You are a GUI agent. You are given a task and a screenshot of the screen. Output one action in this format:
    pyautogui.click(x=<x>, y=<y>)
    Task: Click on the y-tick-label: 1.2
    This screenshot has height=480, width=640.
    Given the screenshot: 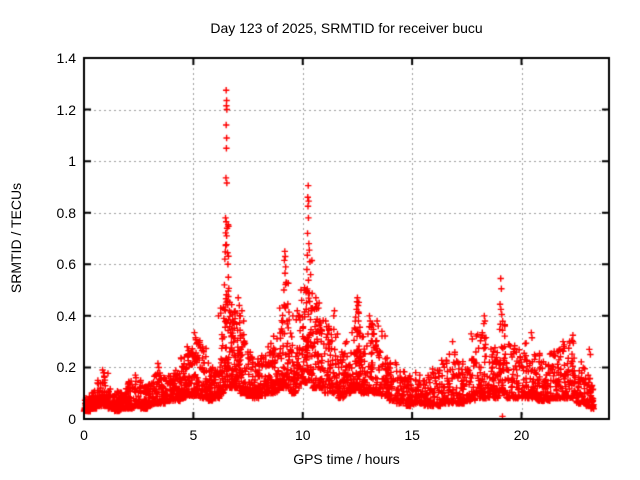 What is the action you would take?
    pyautogui.click(x=66, y=109)
    